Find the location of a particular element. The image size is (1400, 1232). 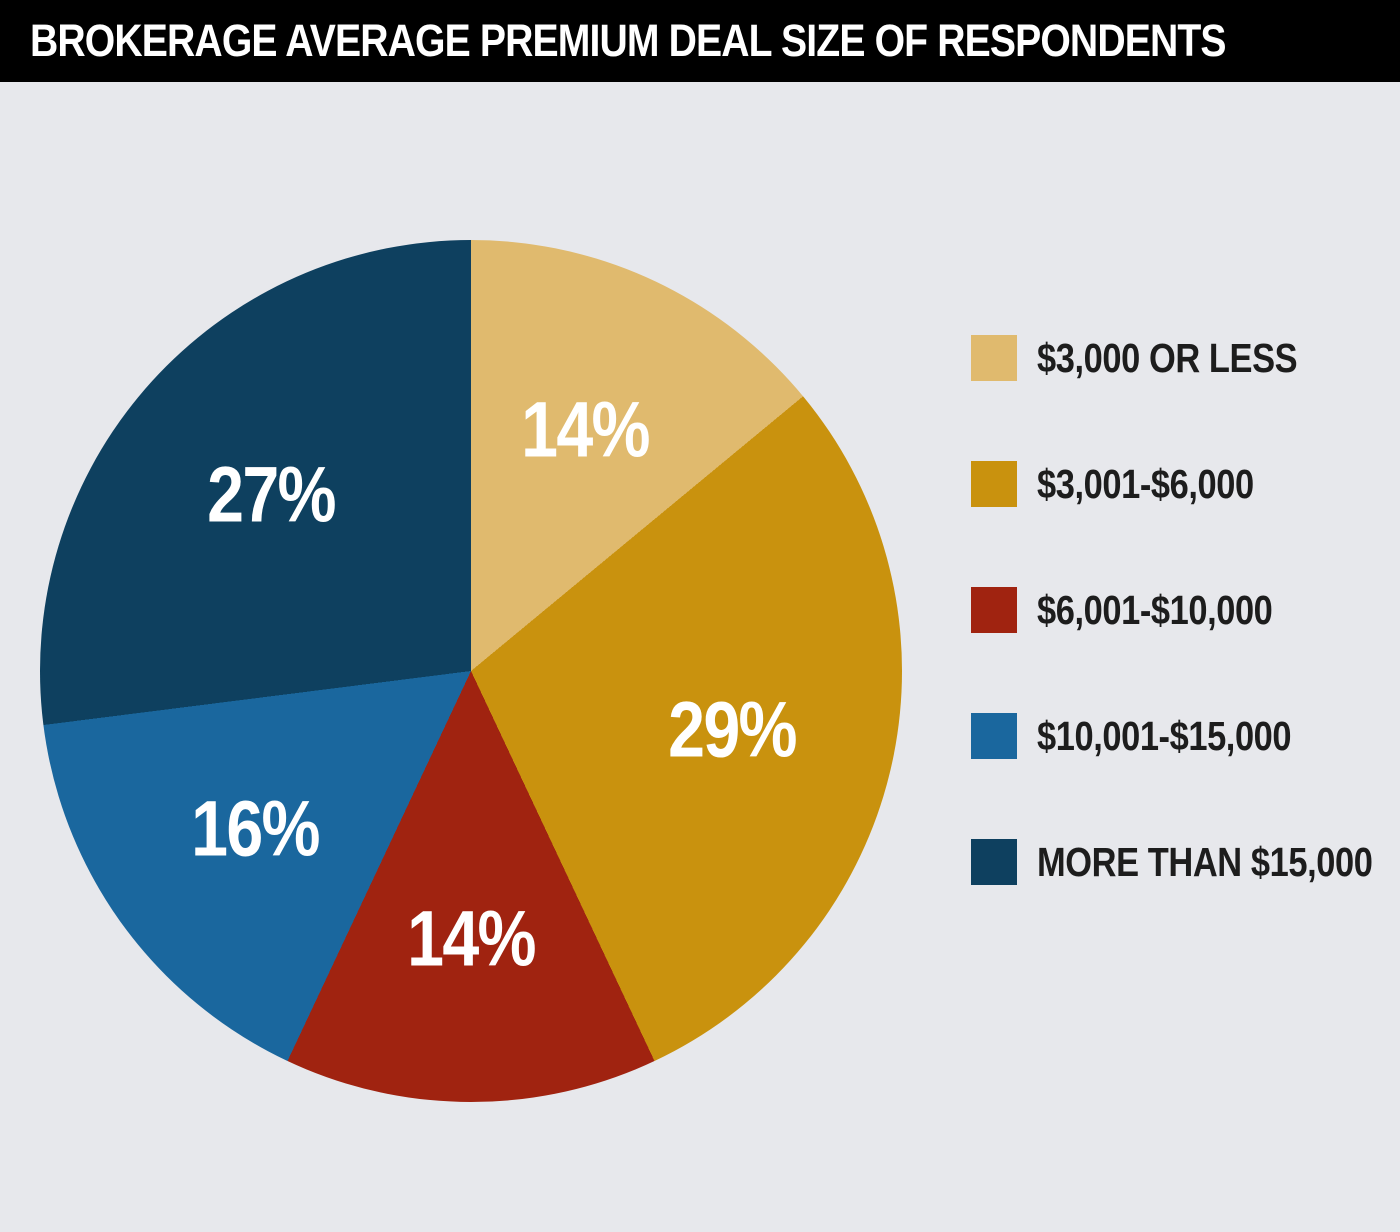

pie-slice-label: 27% is located at coordinates (271, 494).